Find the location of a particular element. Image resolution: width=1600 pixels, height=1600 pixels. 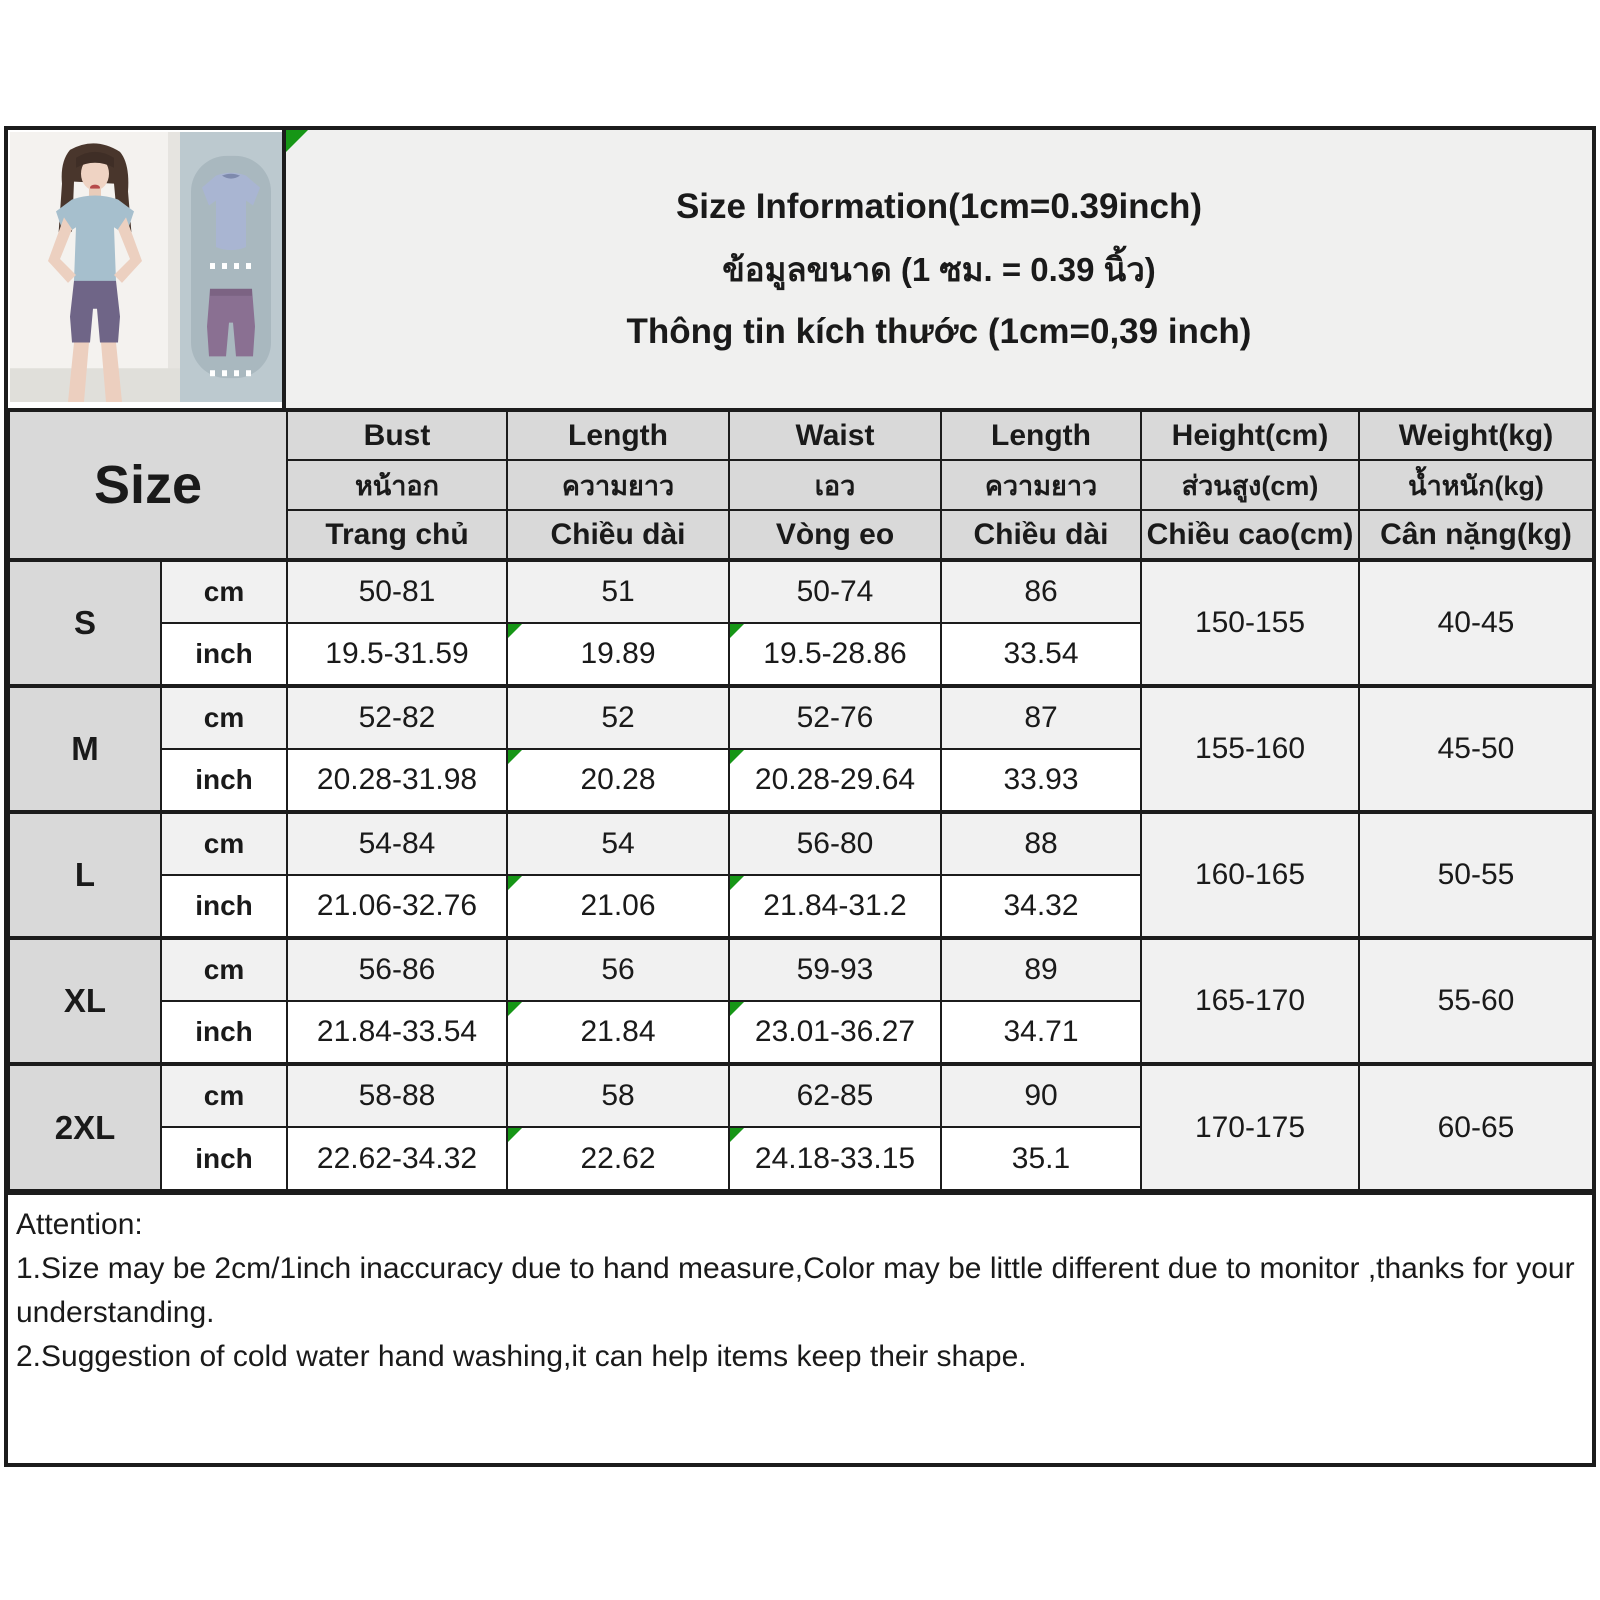

shorts-size-dots is located at coordinates (230, 373).